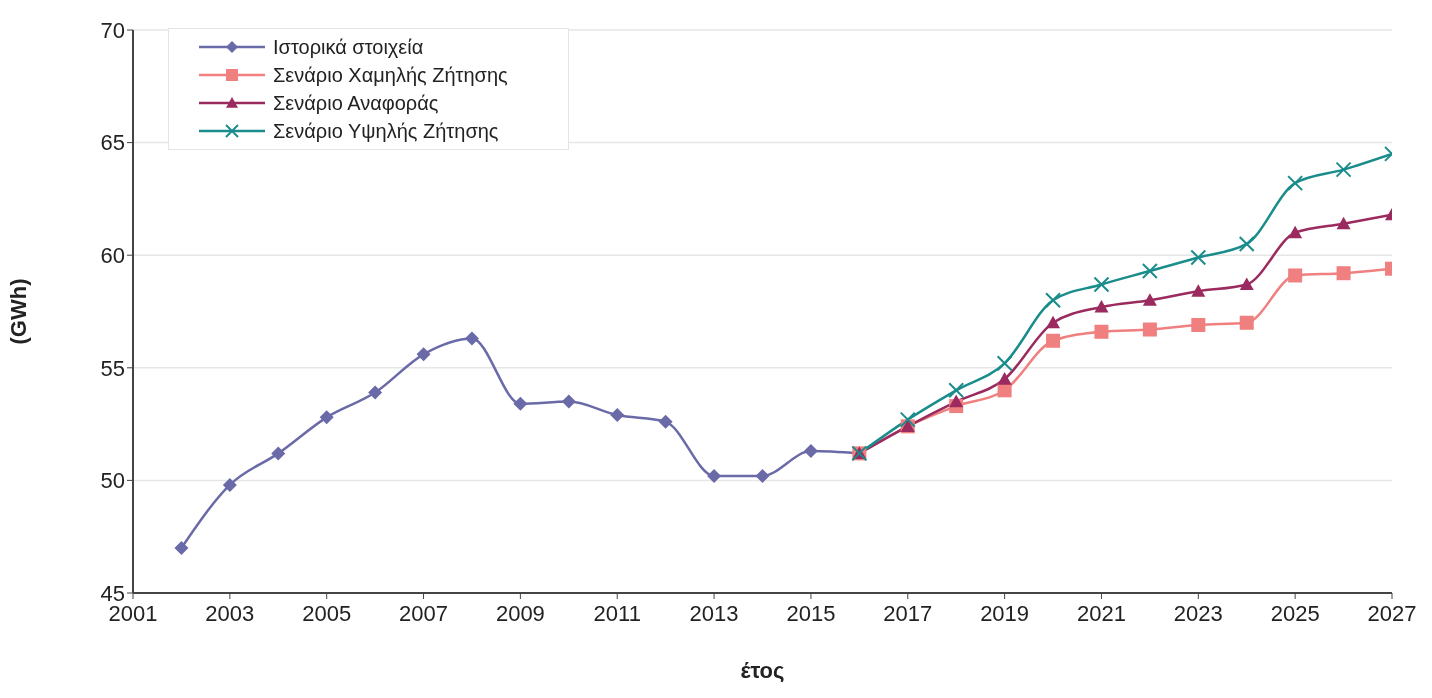 Image resolution: width=1432 pixels, height=698 pixels. What do you see at coordinates (348, 47) in the screenshot?
I see `legend-label: Ιστορικά στοιχεία` at bounding box center [348, 47].